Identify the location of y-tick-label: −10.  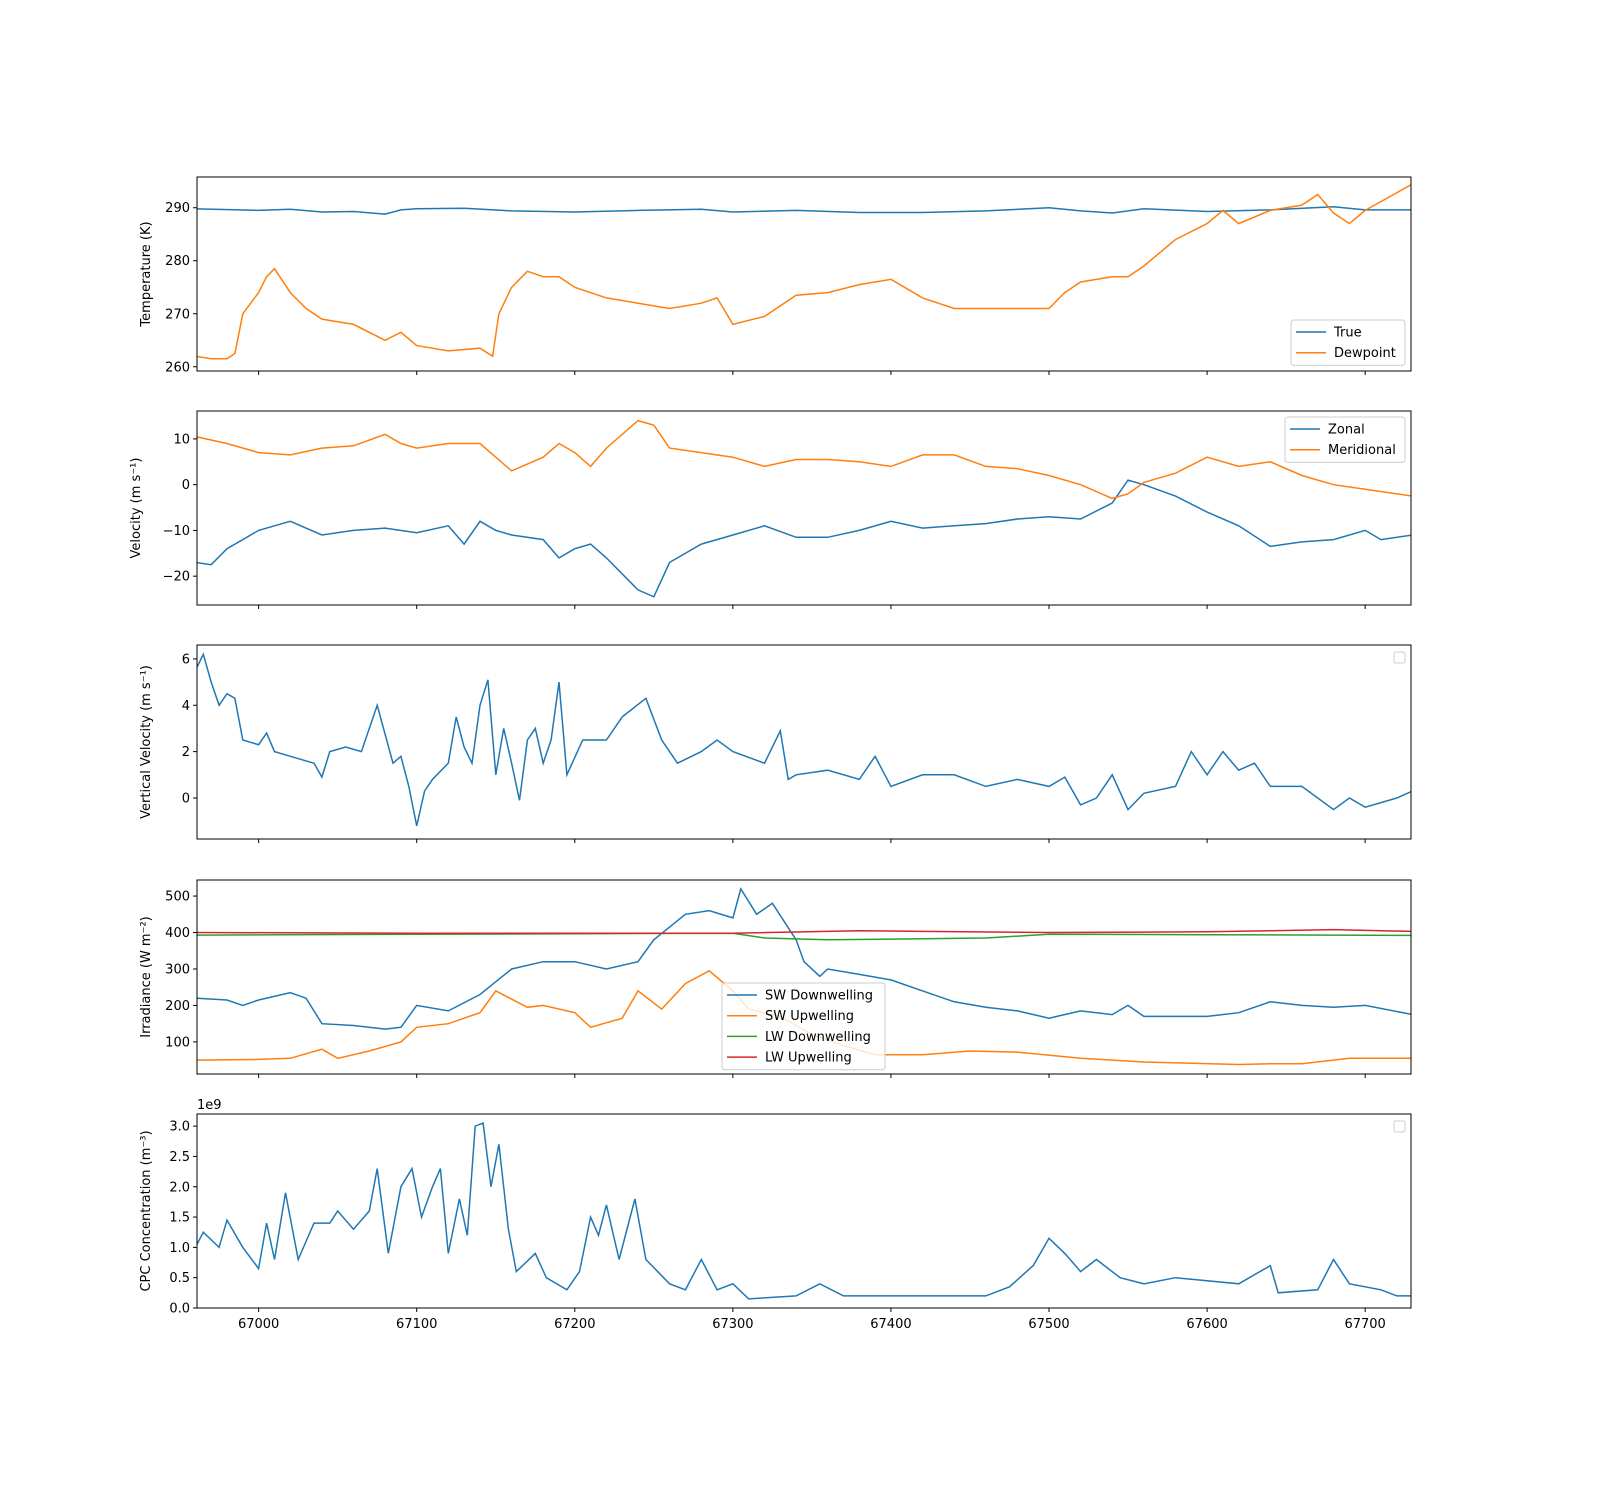
(176, 531).